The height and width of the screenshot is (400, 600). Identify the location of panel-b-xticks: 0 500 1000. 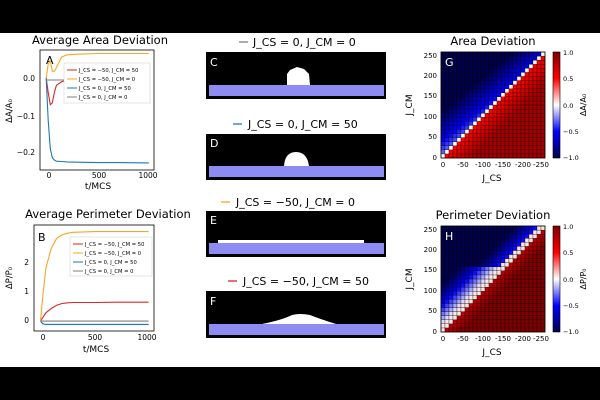
(99, 337).